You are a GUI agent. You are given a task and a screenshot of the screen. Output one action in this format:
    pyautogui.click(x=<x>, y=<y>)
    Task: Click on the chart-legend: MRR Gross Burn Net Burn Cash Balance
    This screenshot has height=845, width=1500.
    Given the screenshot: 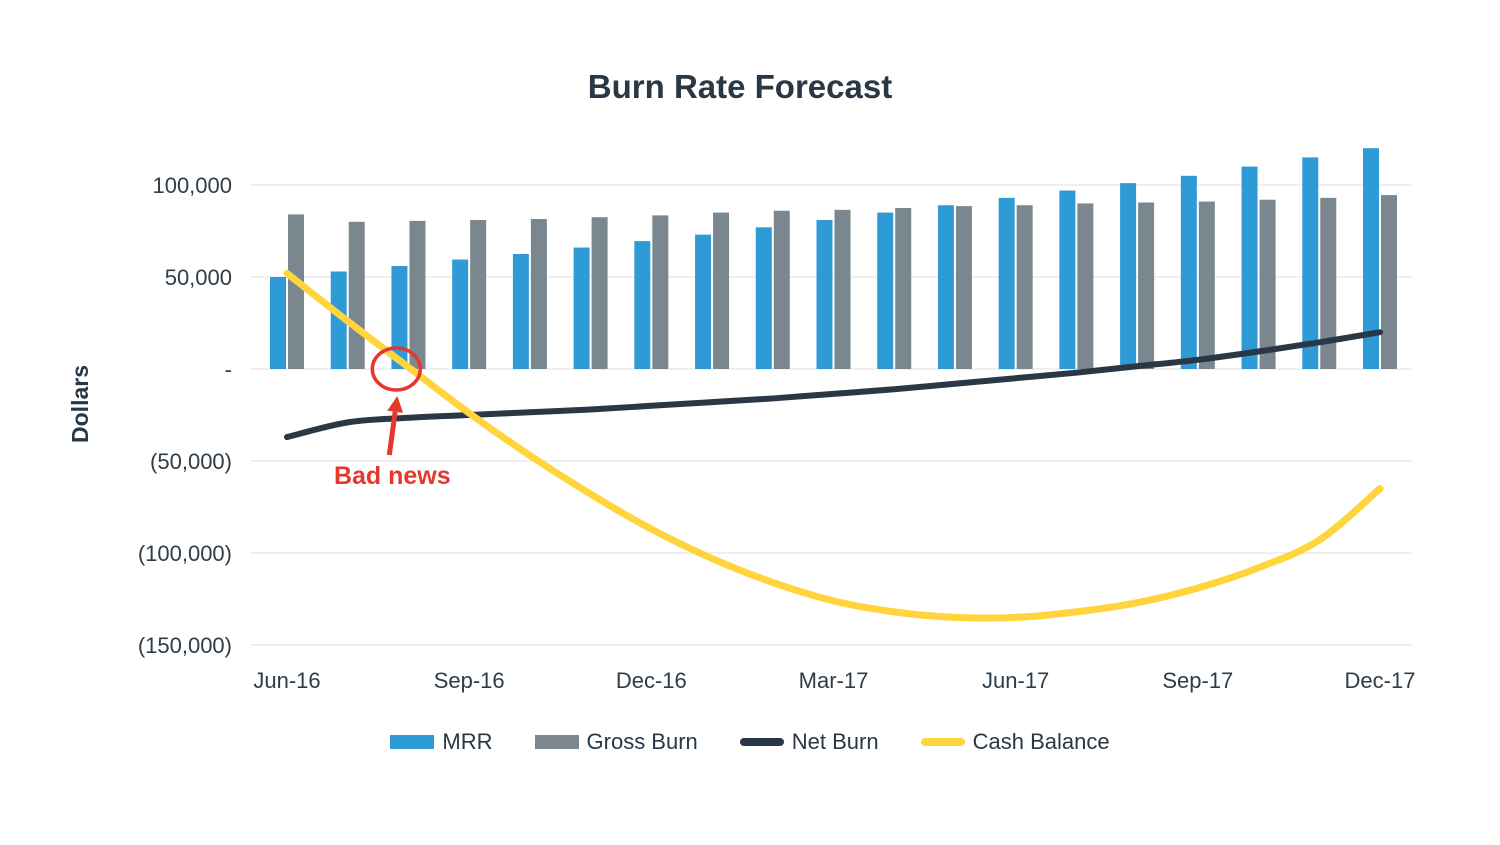 What is the action you would take?
    pyautogui.click(x=750, y=742)
    